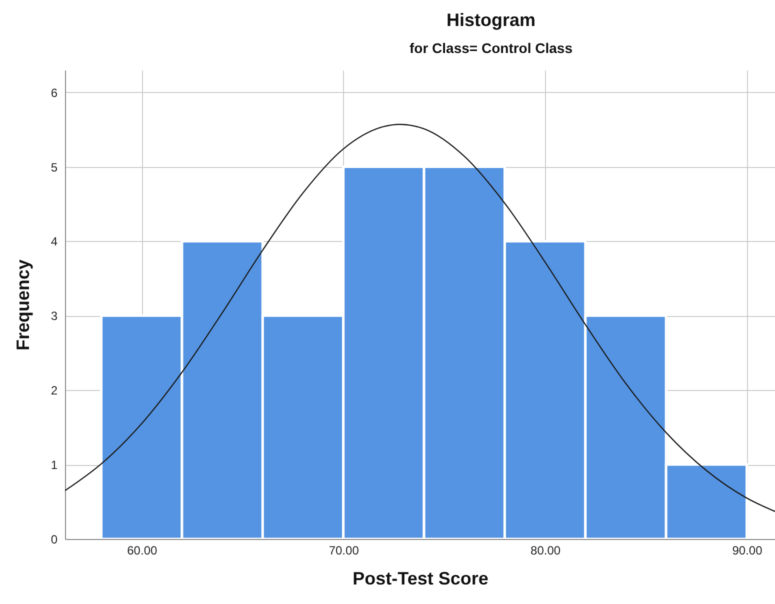  I want to click on x-tick-label: 90.00, so click(747, 551).